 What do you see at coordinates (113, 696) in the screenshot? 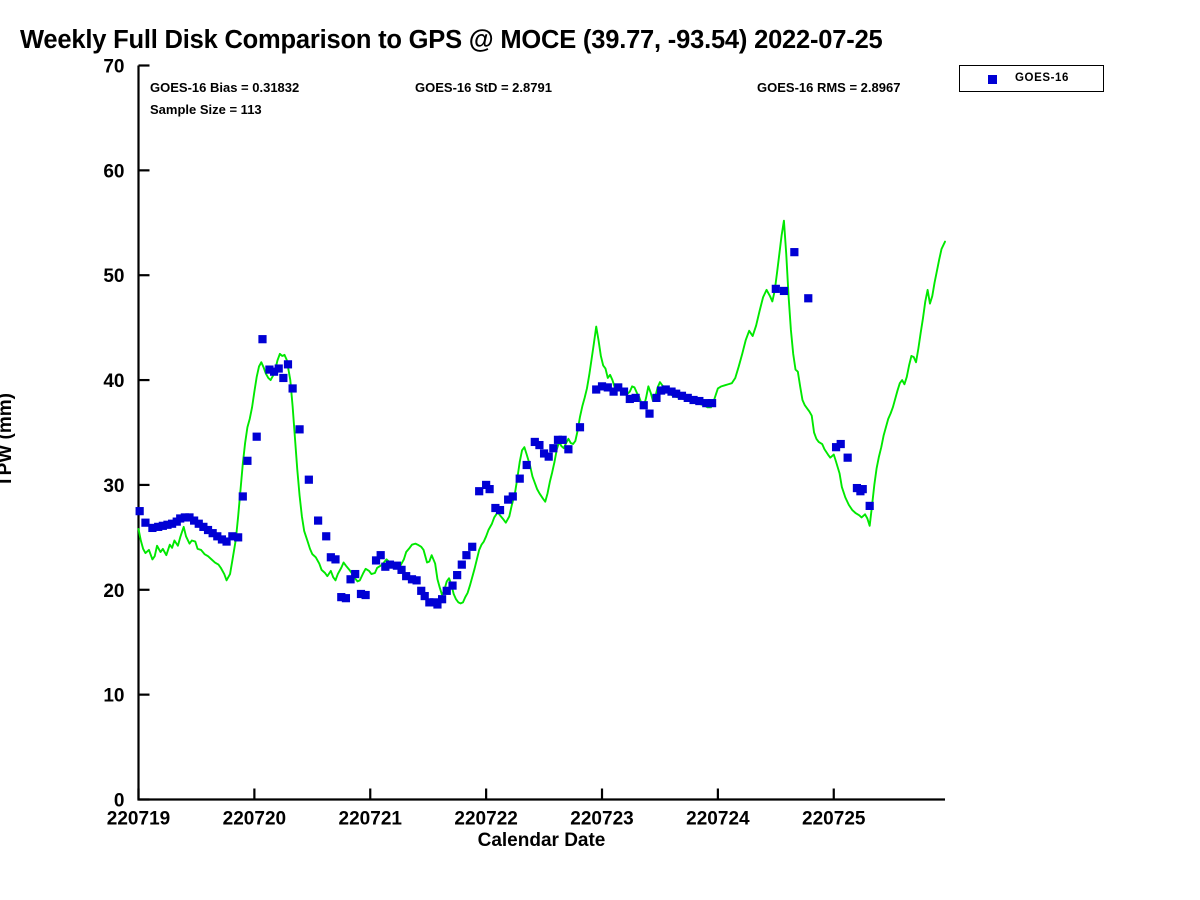
I see `y-tick-label: 10` at bounding box center [113, 696].